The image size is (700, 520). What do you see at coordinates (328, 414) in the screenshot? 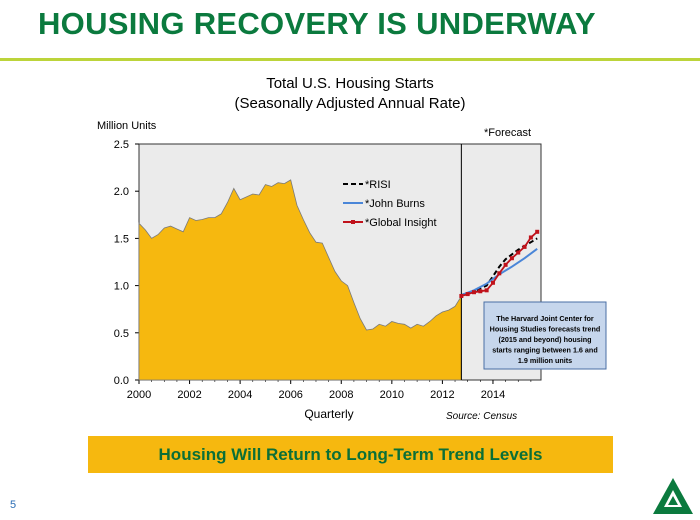
I see `x-axis-label: Quarterly` at bounding box center [328, 414].